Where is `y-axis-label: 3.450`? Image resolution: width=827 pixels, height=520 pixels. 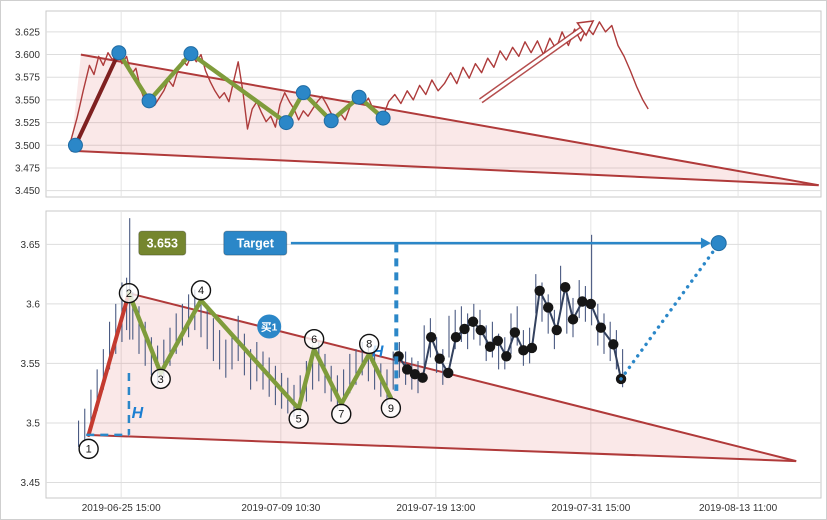
y-axis-label: 3.450 is located at coordinates (27, 191).